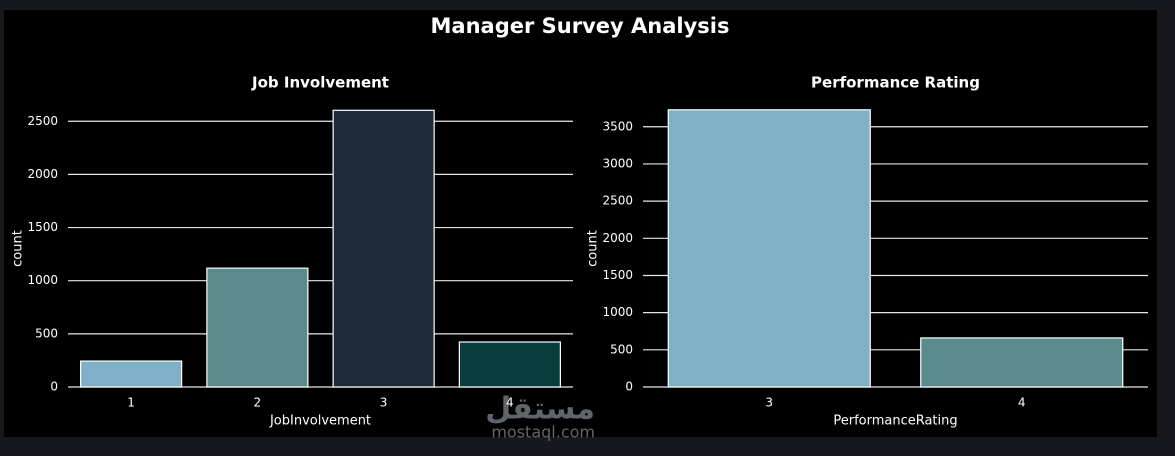  What do you see at coordinates (895, 421) in the screenshot?
I see `x-axis-label: PerformanceRating` at bounding box center [895, 421].